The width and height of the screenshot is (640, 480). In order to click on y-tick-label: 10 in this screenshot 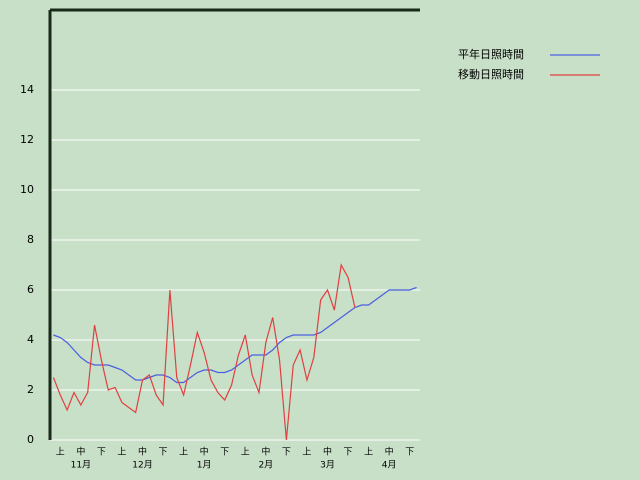, I will do `click(27, 189)`.